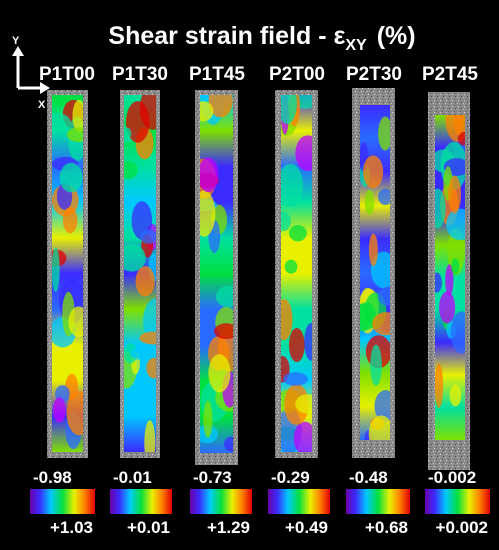 The height and width of the screenshot is (550, 499). I want to click on specimen: P2T30 -0.48 +0.68, so click(378, 300).